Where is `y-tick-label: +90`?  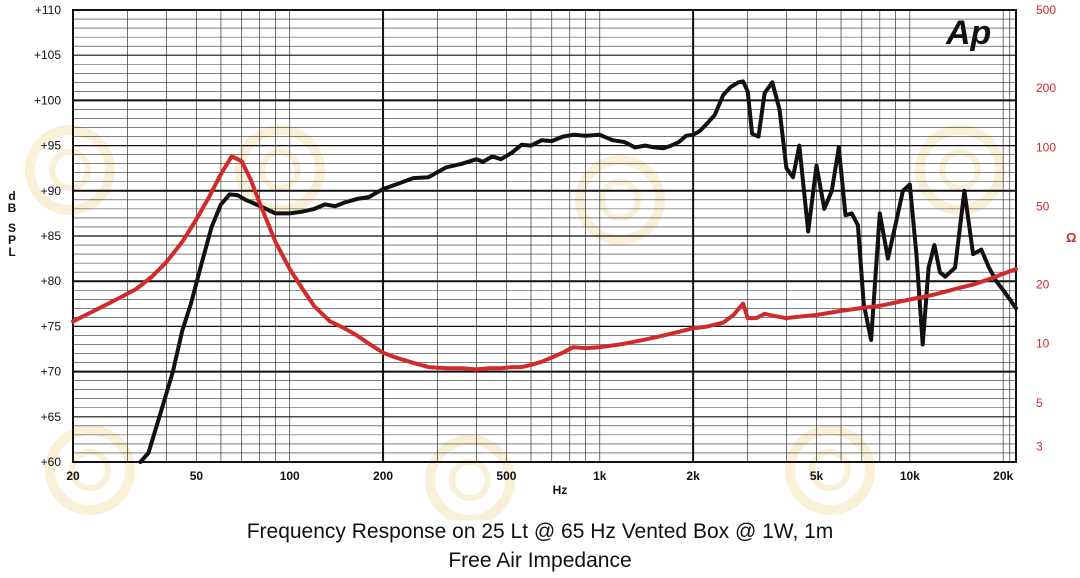 y-tick-label: +90 is located at coordinates (51, 191).